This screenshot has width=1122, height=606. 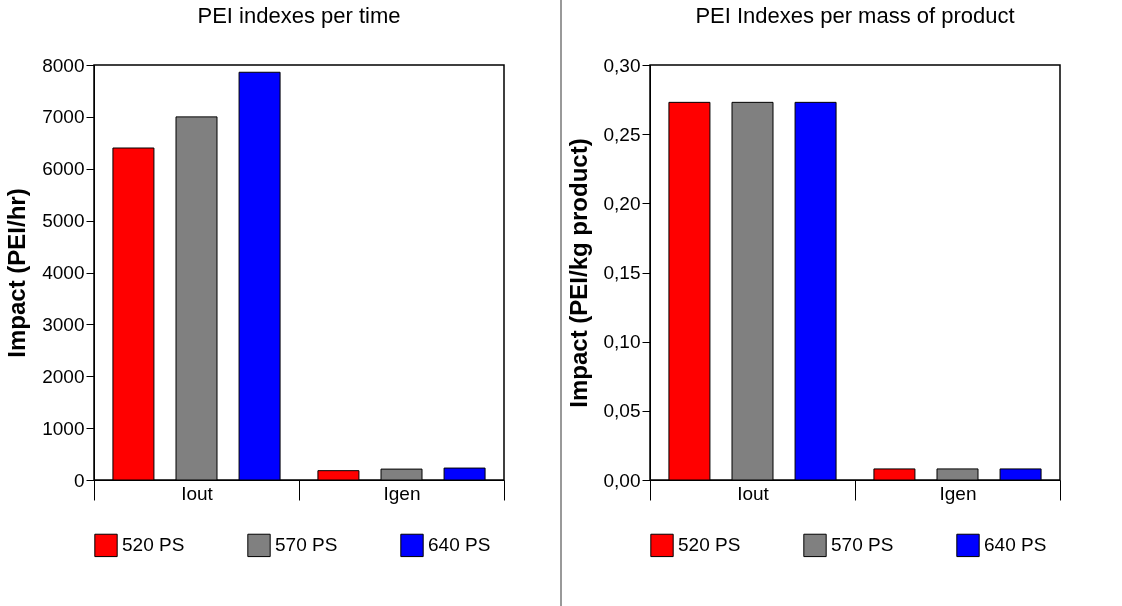 I want to click on y-tick-label: 0,00, so click(x=622, y=480).